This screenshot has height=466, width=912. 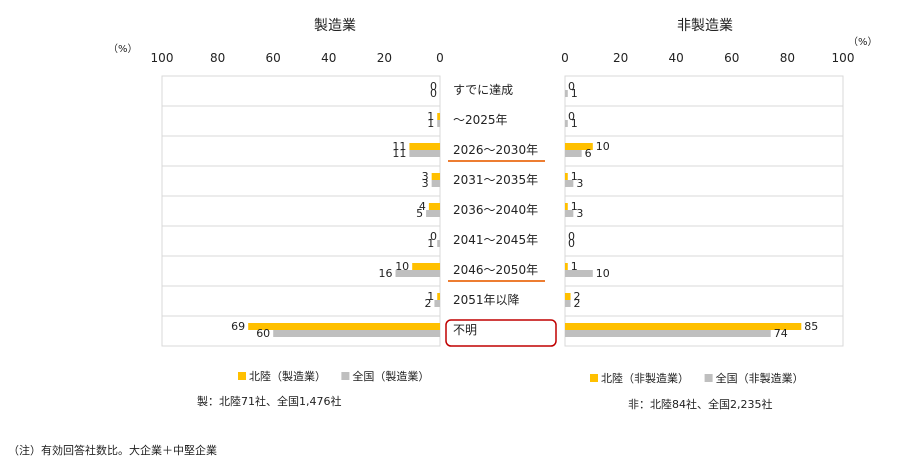 I want to click on category-highlight-box, so click(x=501, y=333).